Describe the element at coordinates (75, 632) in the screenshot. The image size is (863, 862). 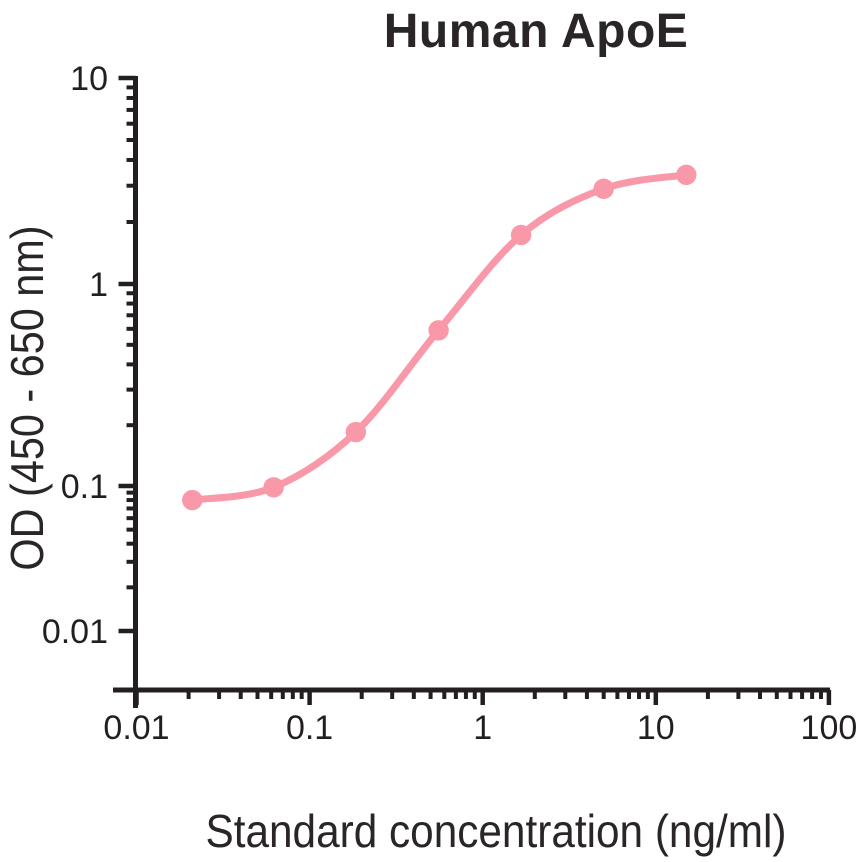
I see `y-tick-label: 0.01` at that location.